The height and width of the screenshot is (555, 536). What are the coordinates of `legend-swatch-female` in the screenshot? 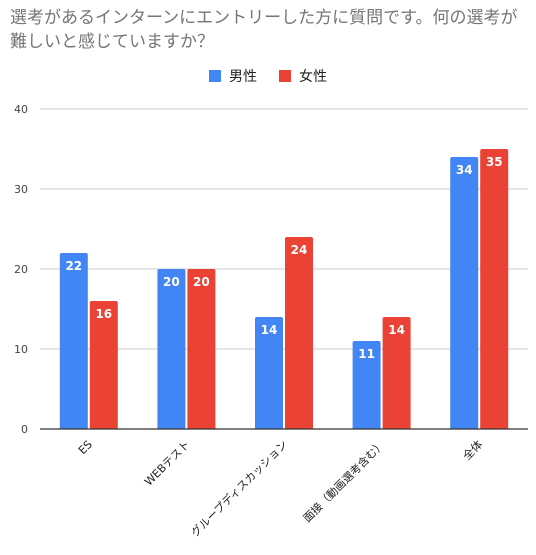 It's located at (285, 76).